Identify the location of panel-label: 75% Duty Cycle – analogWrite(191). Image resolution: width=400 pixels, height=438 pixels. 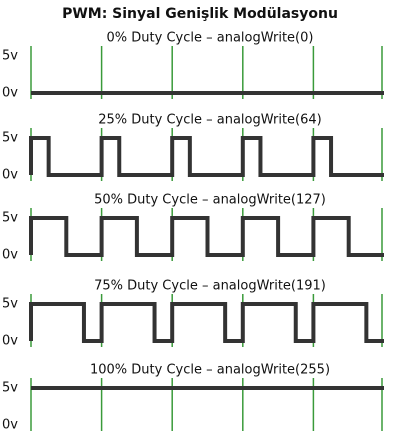
(210, 286).